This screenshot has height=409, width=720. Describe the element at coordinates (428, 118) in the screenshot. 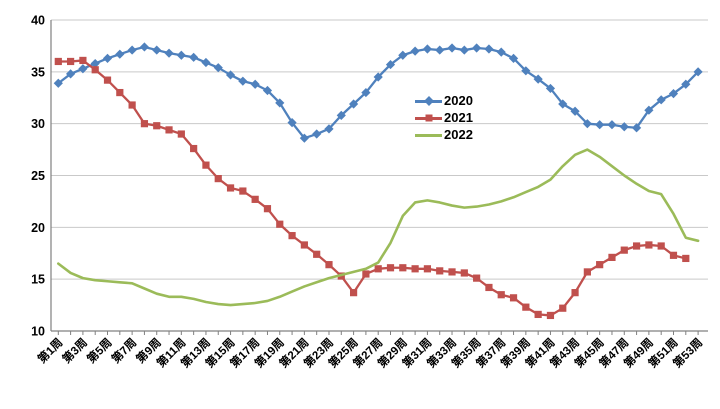

I see `legend-marker-2021-square-icon` at that location.